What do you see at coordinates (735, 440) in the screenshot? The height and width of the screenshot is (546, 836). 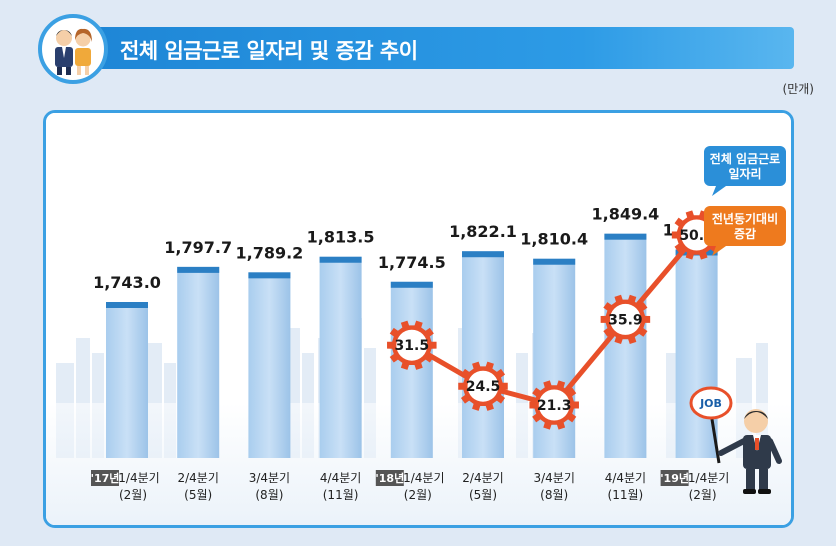 I see `job-mascot-icon: JOB` at bounding box center [735, 440].